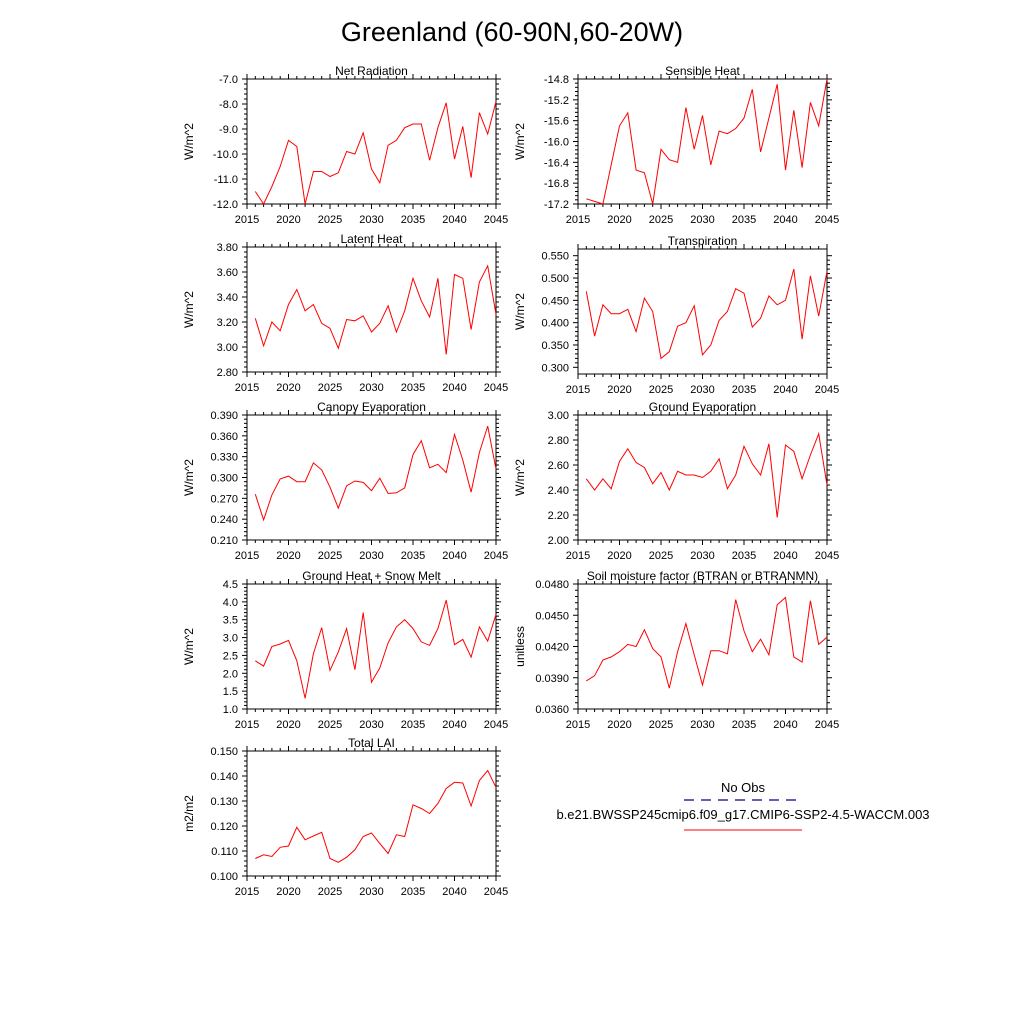  I want to click on y-tick-label: 0.270, so click(224, 499).